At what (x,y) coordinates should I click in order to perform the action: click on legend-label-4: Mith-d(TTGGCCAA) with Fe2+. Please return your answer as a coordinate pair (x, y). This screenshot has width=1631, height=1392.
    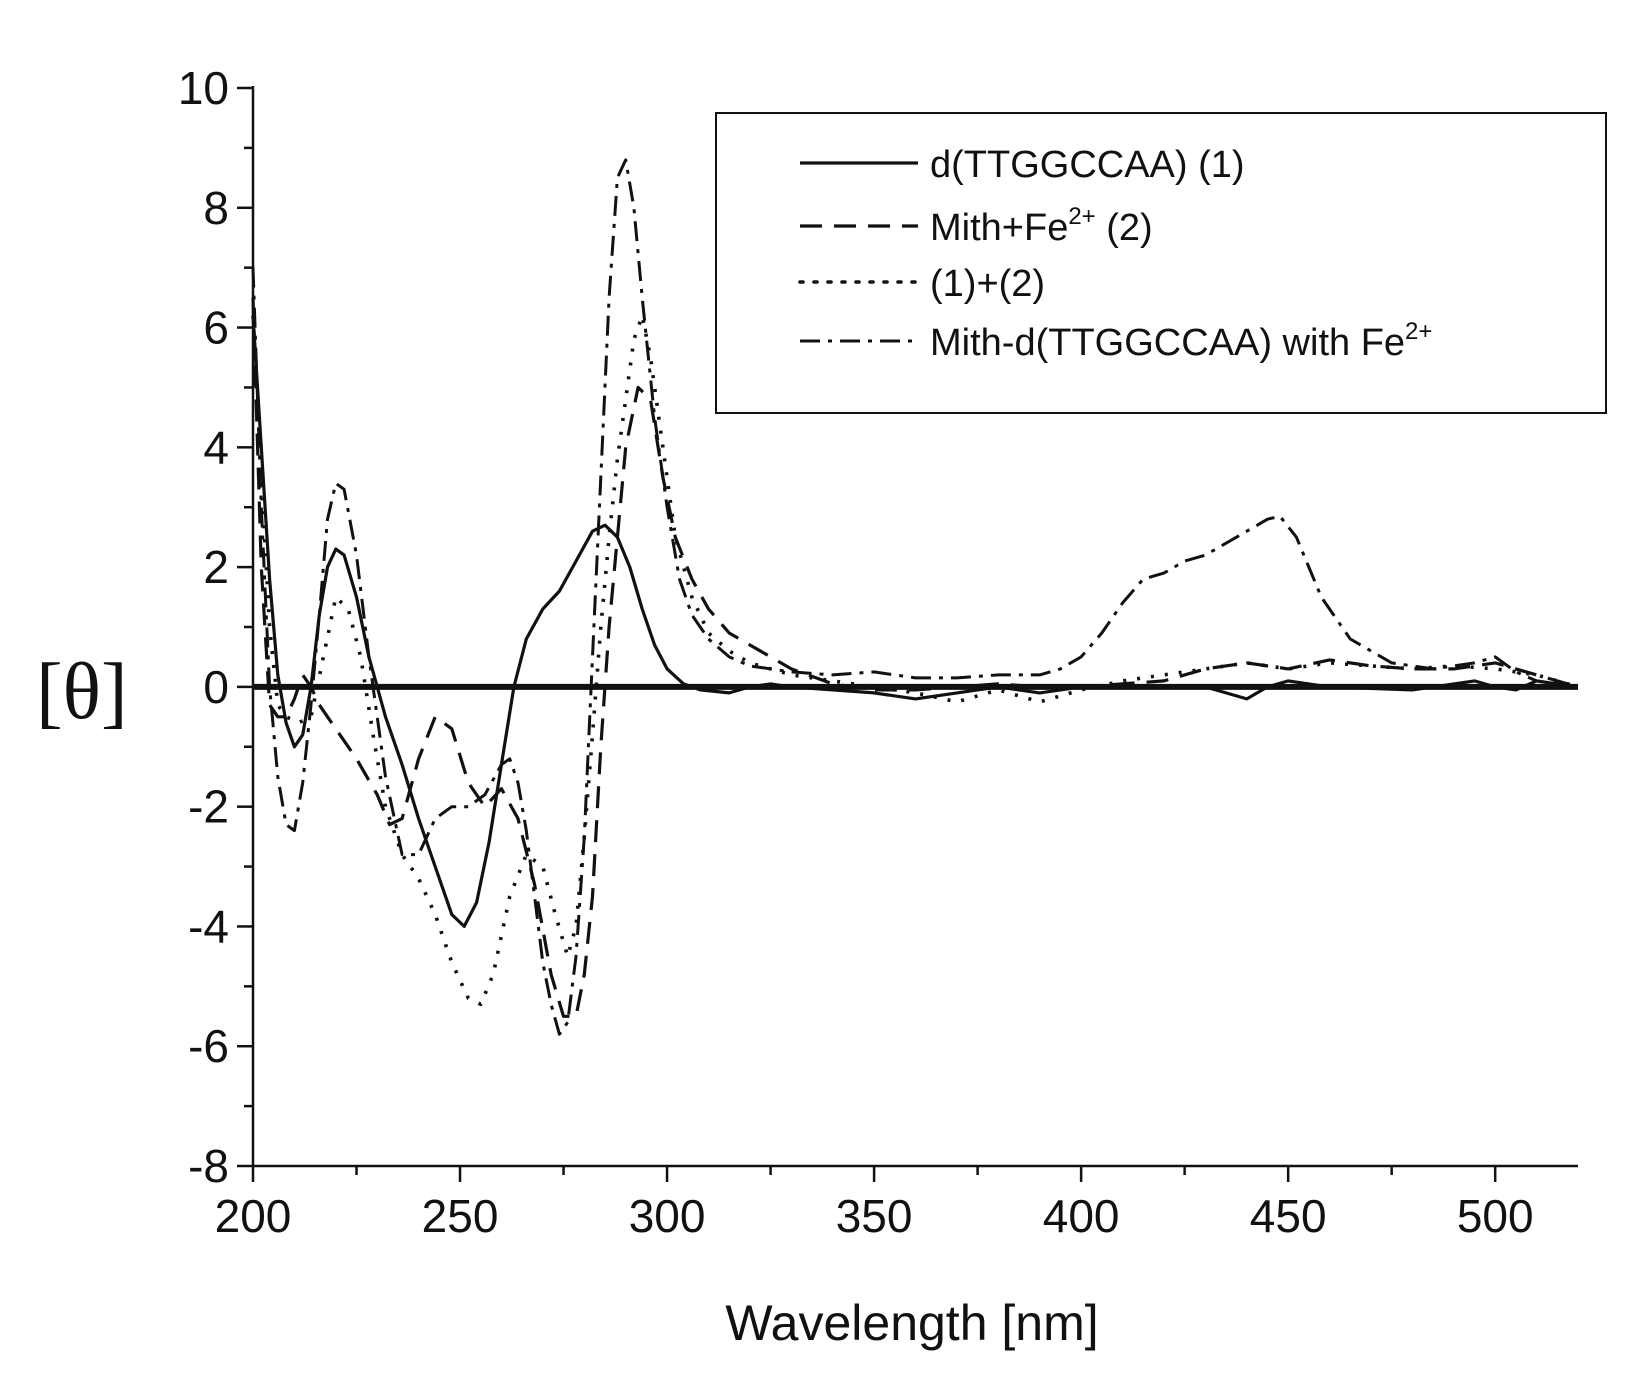
    Looking at the image, I should click on (1181, 341).